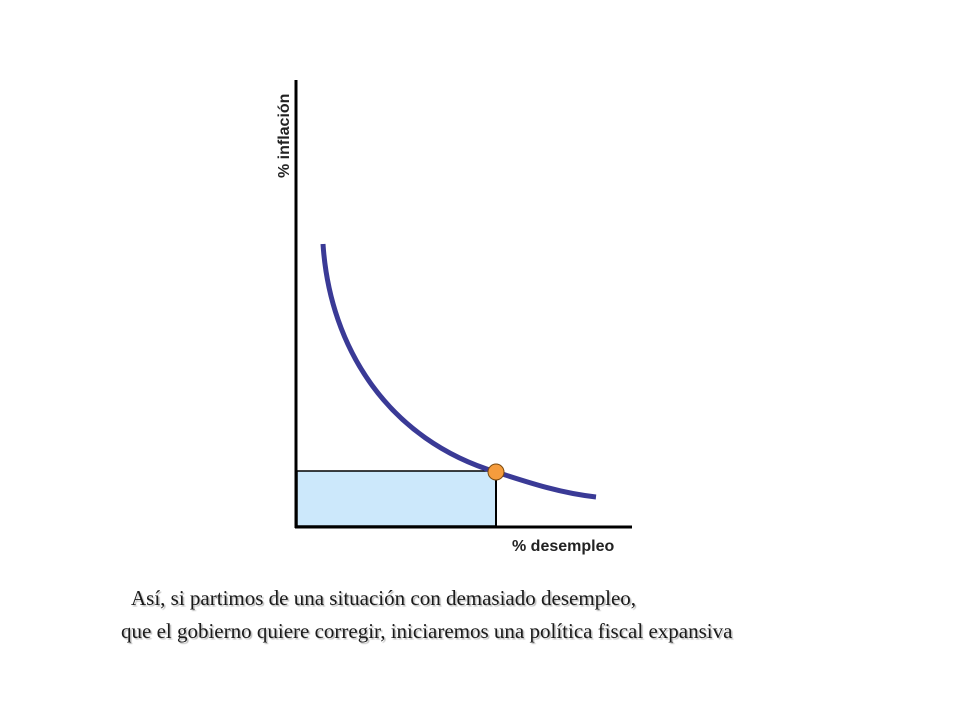  What do you see at coordinates (396, 498) in the screenshot?
I see `current-situation-area` at bounding box center [396, 498].